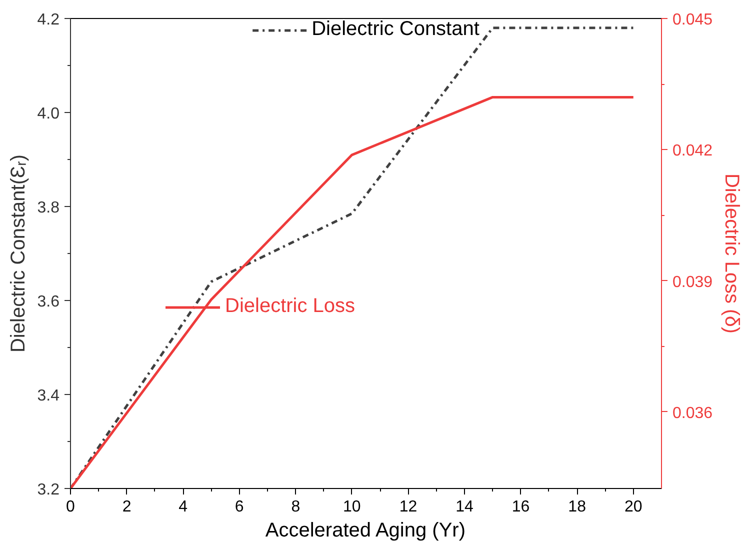 The height and width of the screenshot is (551, 749). I want to click on y-axis-title: Dielectric Constant(Ɛᵣ), so click(18, 253).